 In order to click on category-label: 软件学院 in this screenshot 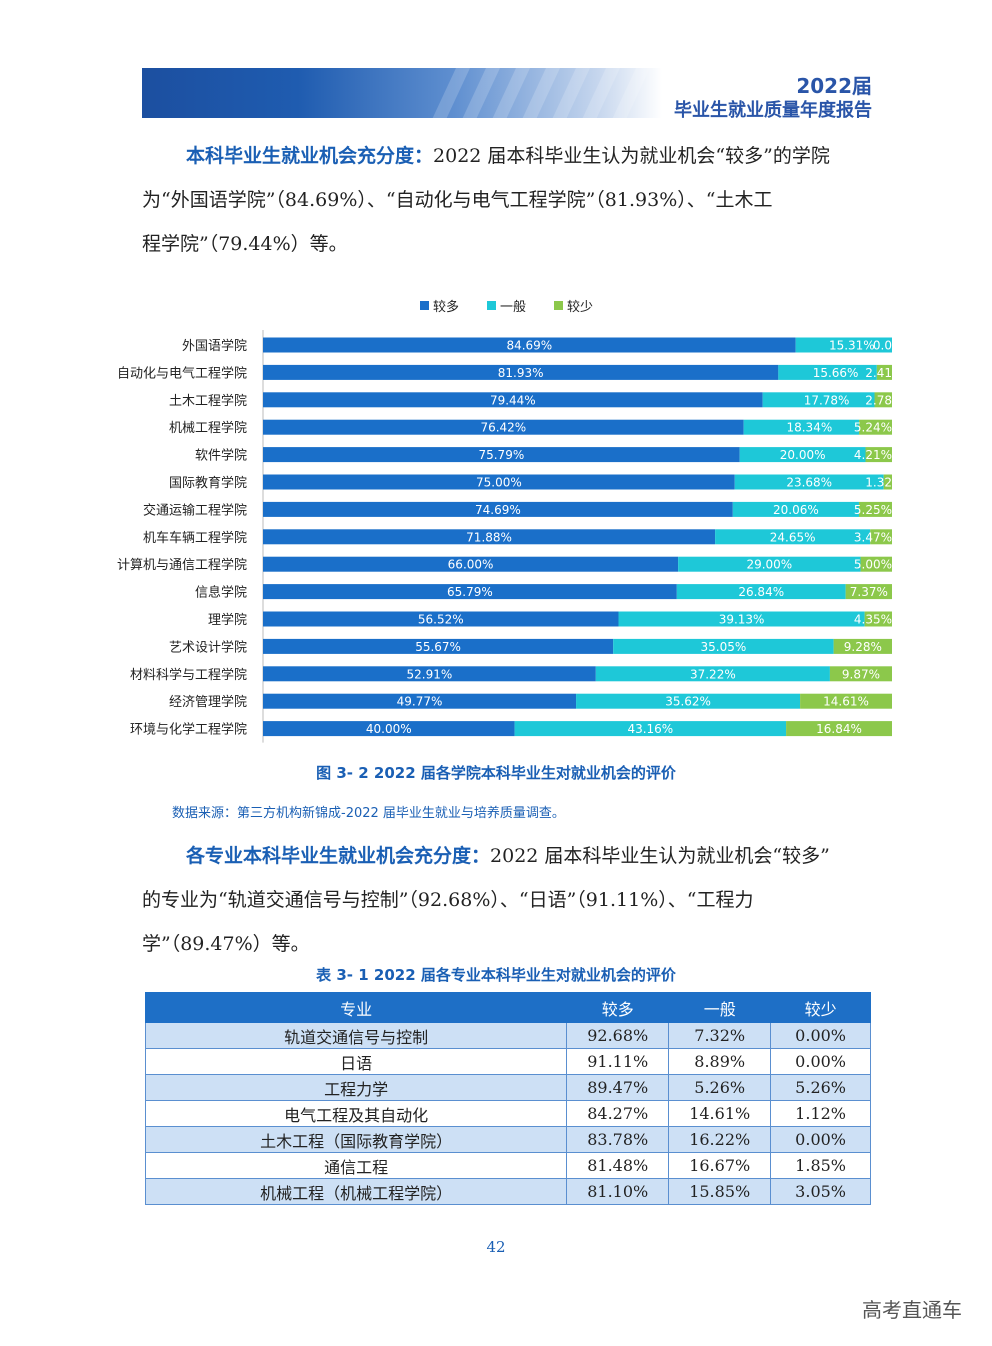, I will do `click(221, 456)`.